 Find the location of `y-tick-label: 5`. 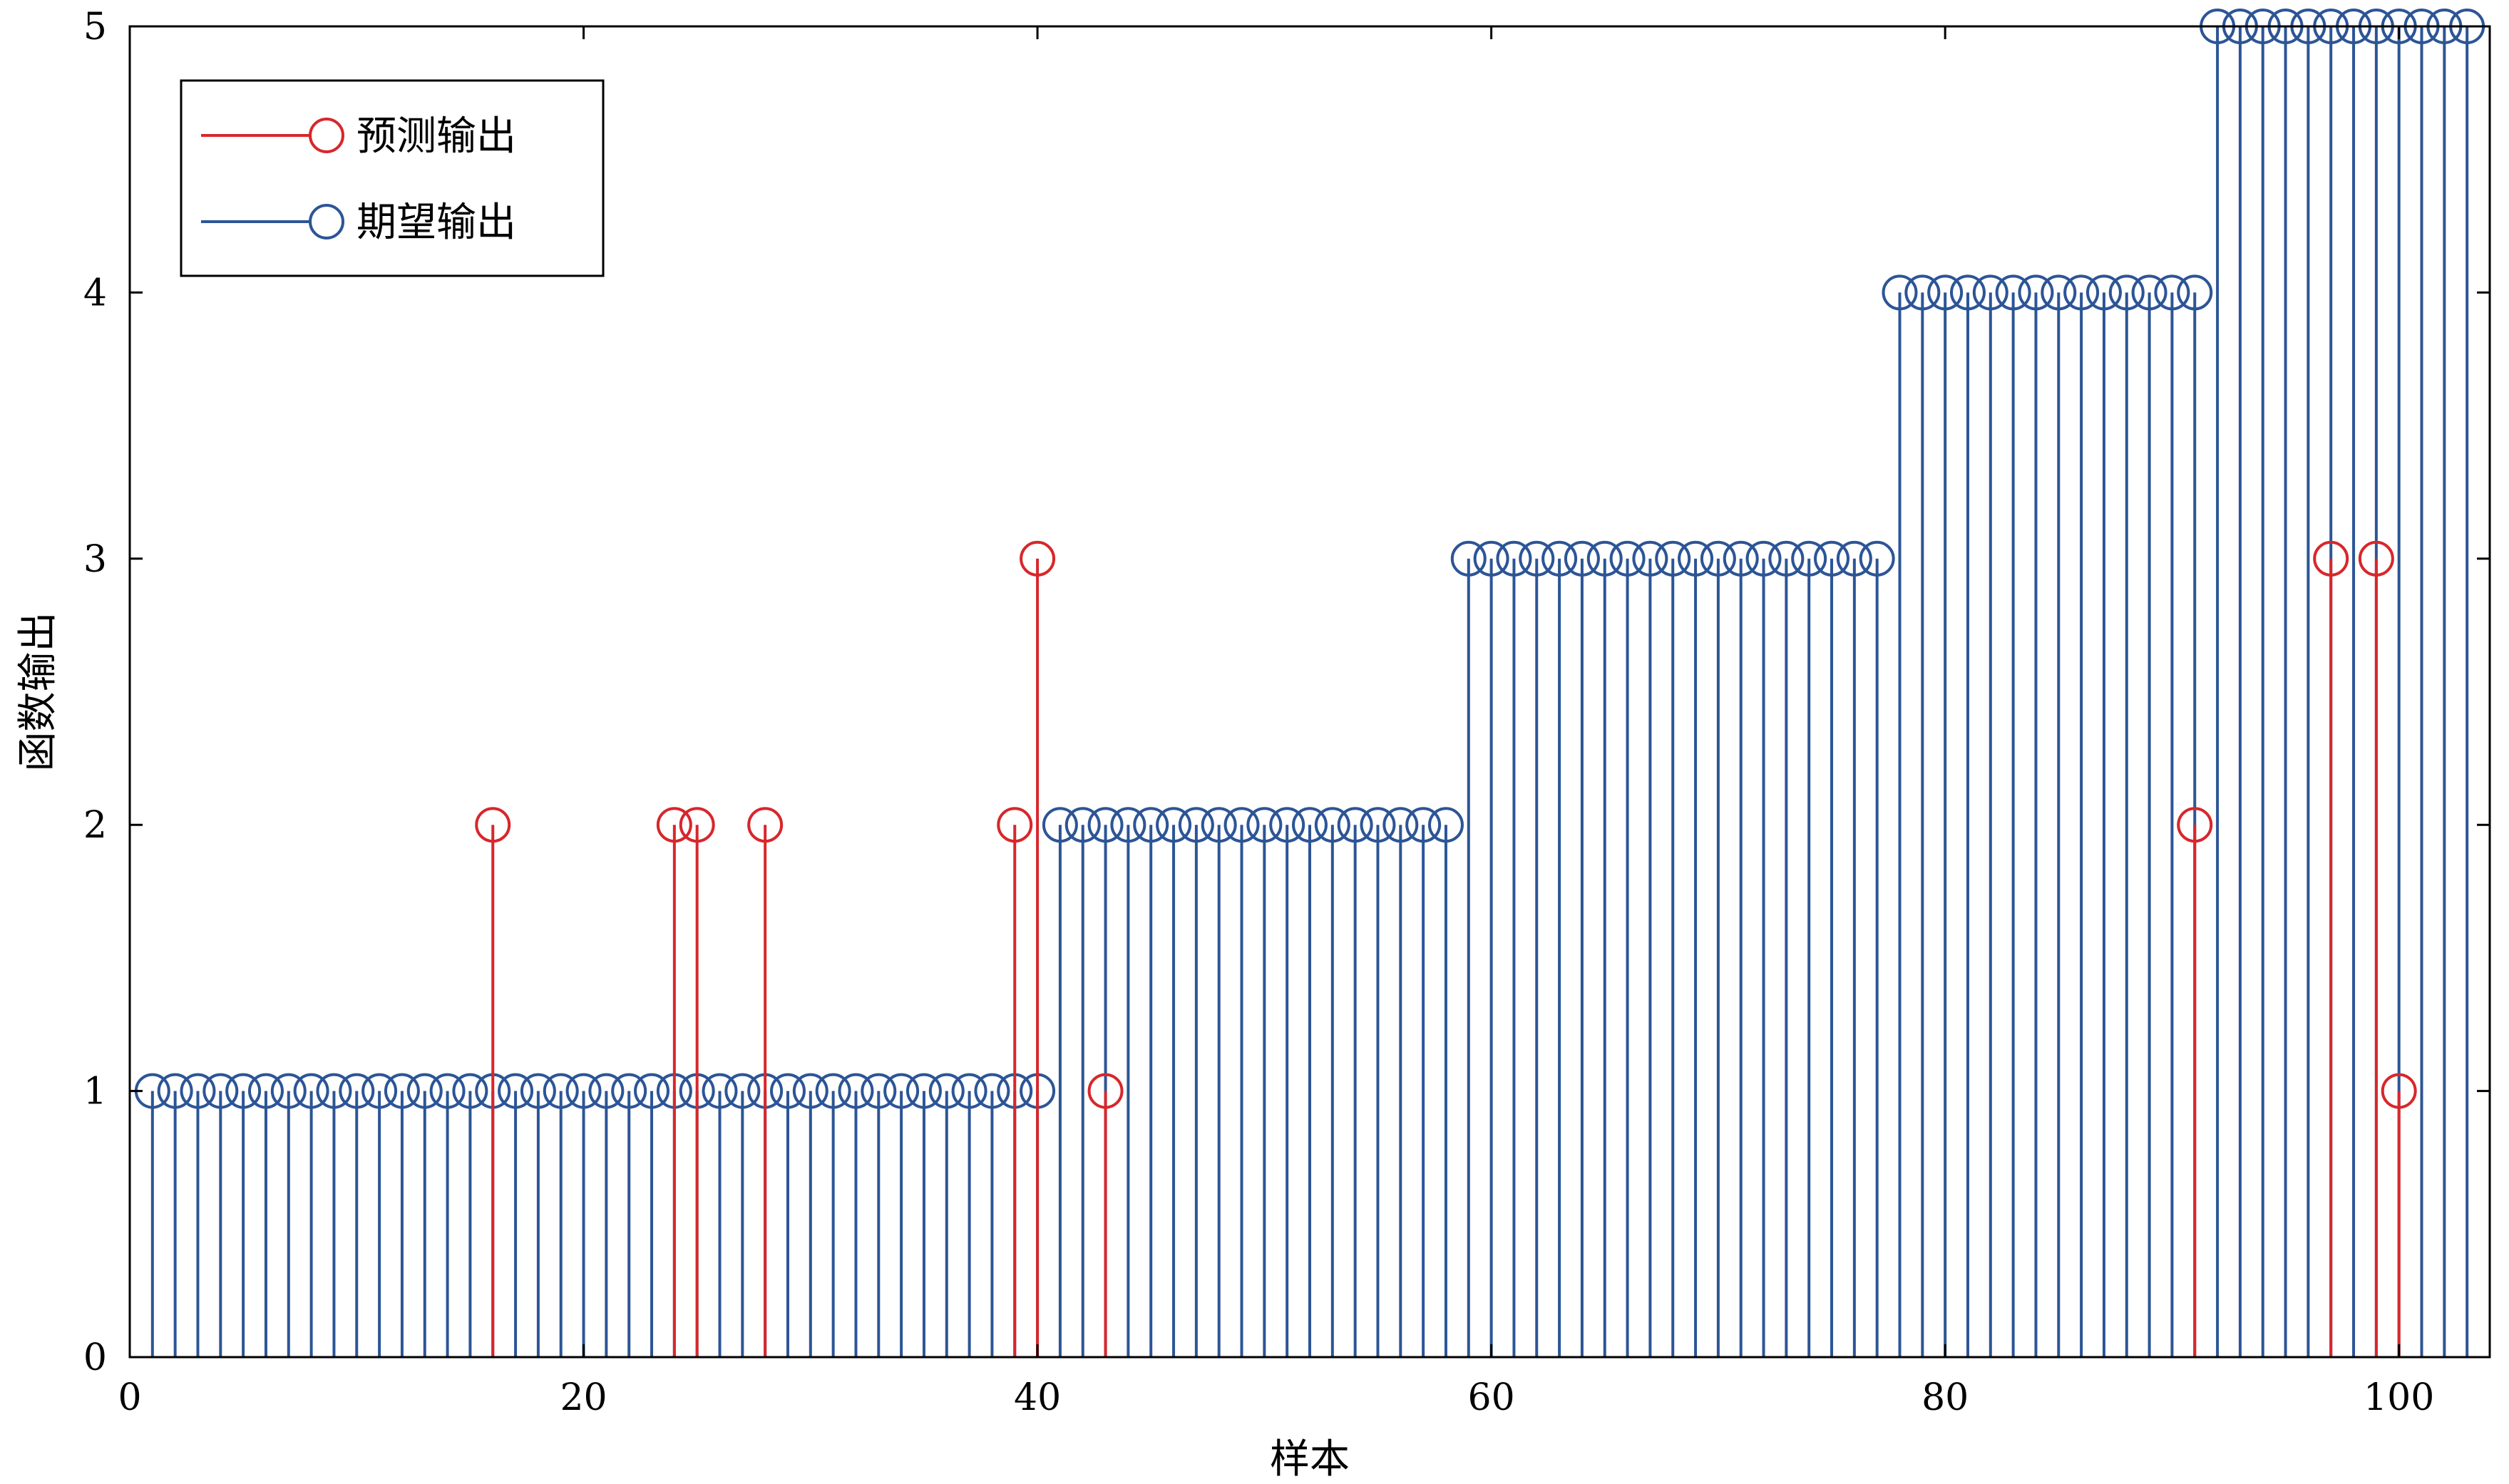

y-tick-label: 5 is located at coordinates (95, 27).